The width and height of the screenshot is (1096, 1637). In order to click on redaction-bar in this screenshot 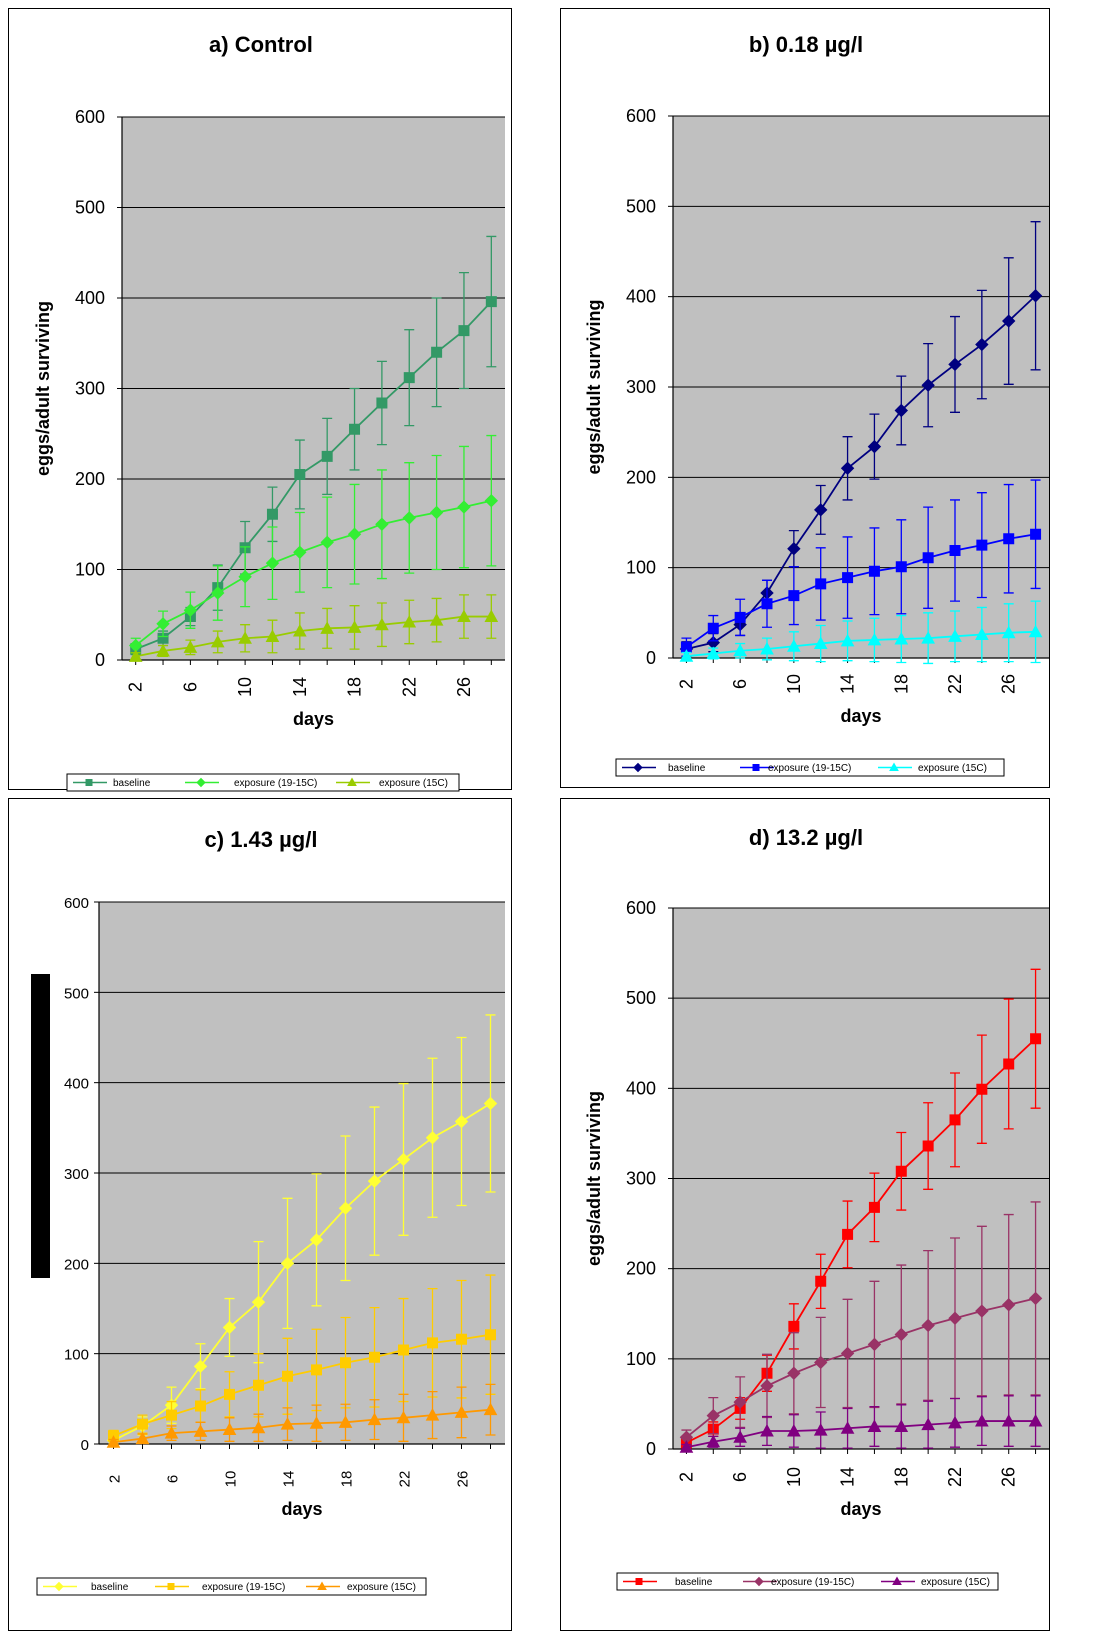, I will do `click(40, 1126)`.